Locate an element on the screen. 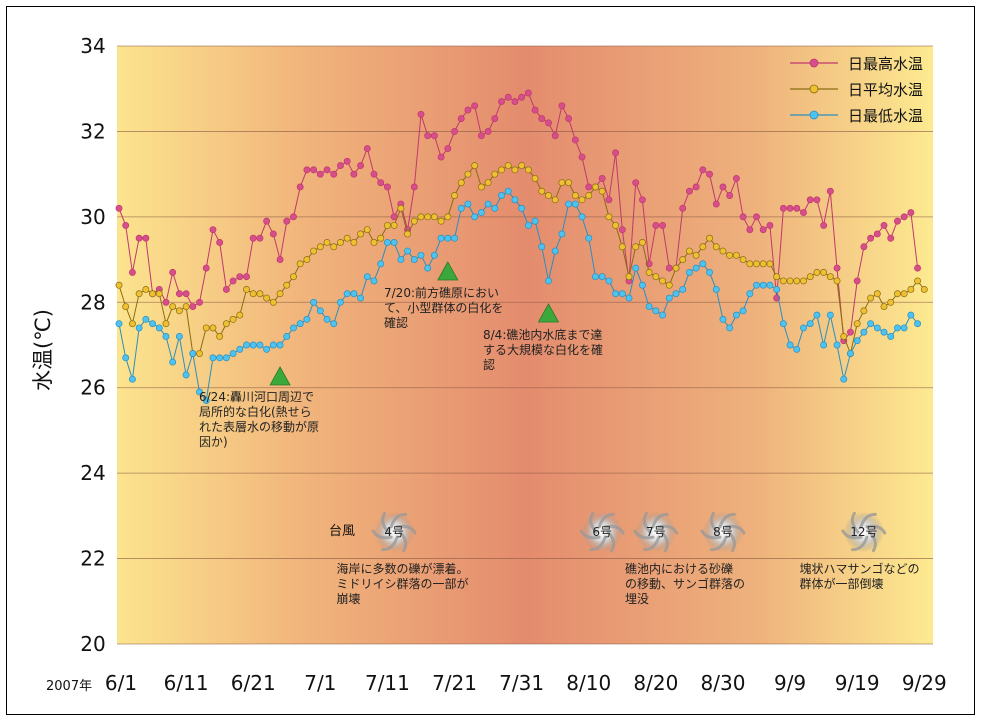  typhoon-number: 7号 is located at coordinates (656, 532).